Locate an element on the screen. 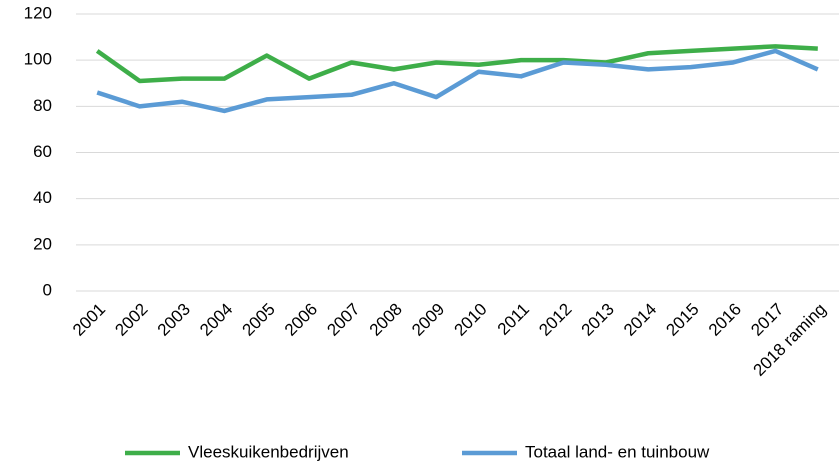 Image resolution: width=840 pixels, height=467 pixels. x-tick-label: 2014 is located at coordinates (640, 320).